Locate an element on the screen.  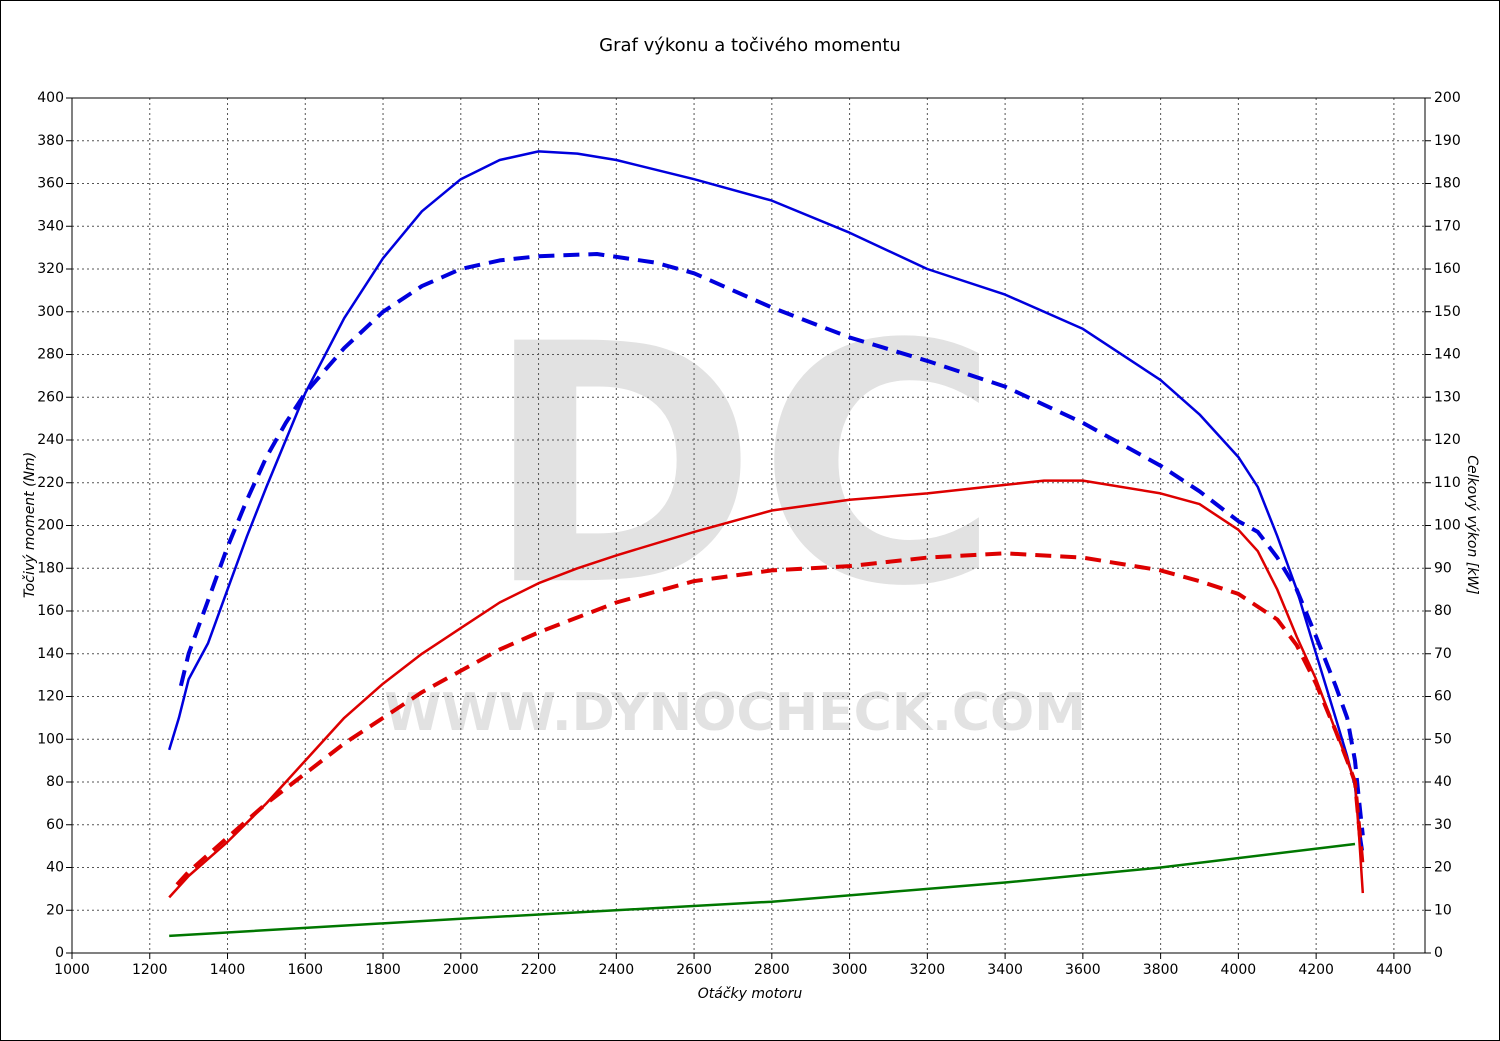
y2-tick-label: 110 is located at coordinates (1447, 483).